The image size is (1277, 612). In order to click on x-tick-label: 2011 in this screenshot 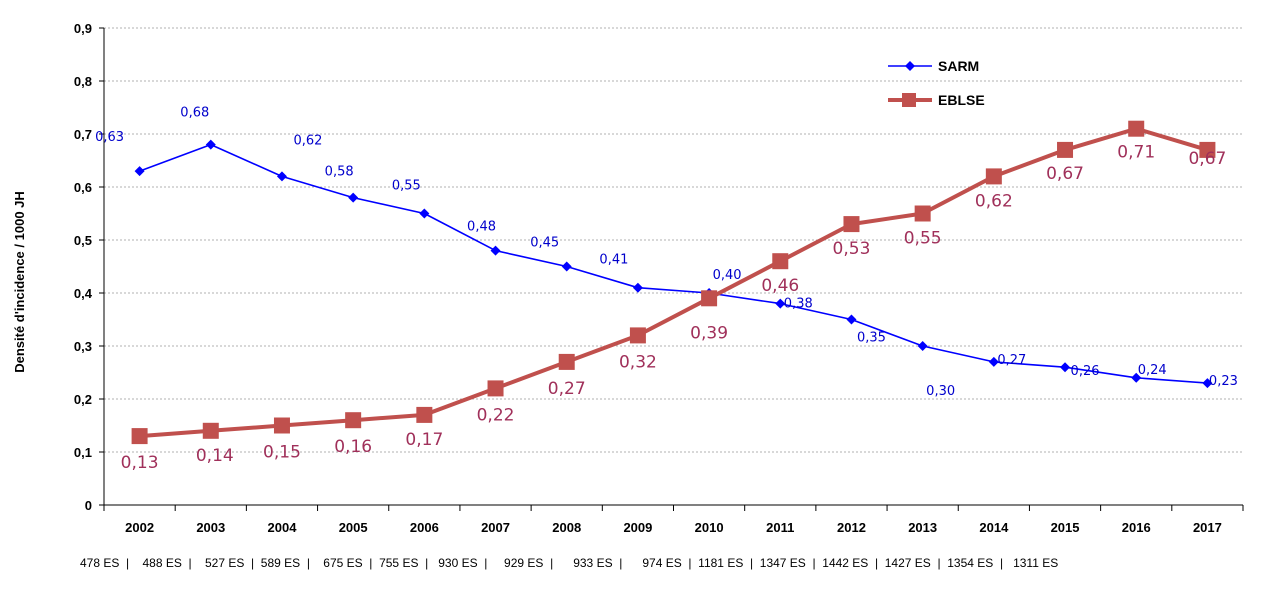, I will do `click(780, 527)`.